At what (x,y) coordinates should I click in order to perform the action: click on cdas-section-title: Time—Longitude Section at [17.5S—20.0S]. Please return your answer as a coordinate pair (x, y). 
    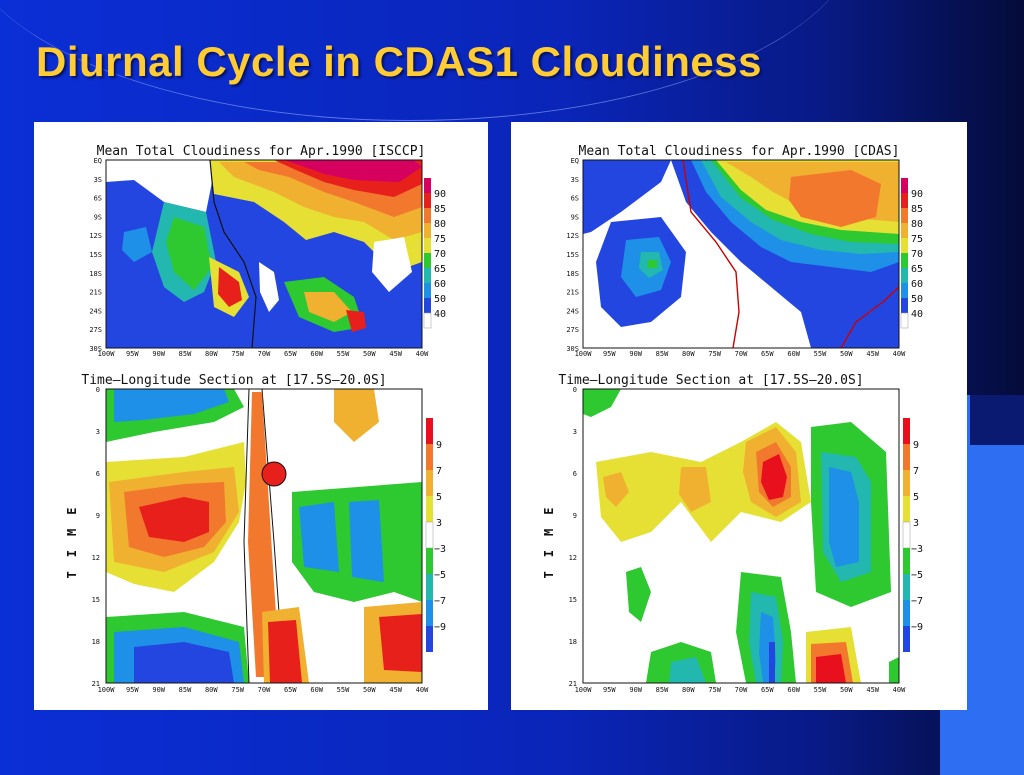
    Looking at the image, I should click on (710, 380).